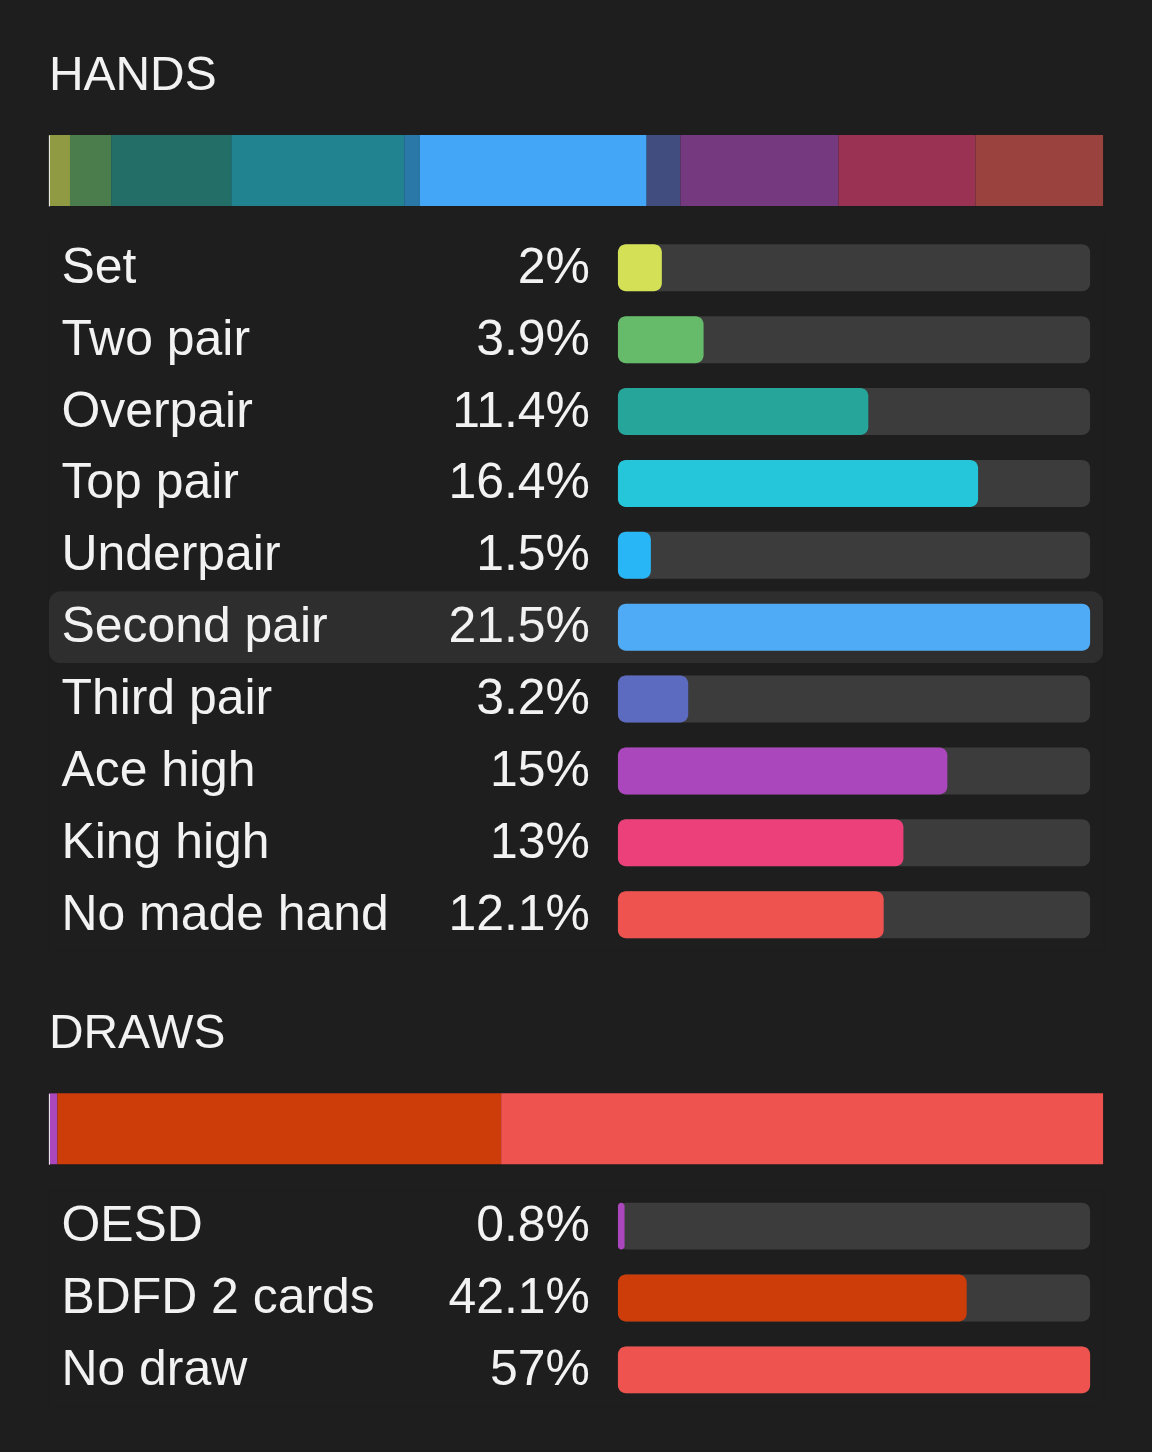 The width and height of the screenshot is (1152, 1452). What do you see at coordinates (156, 337) in the screenshot?
I see `y-tick-label: Two pair` at bounding box center [156, 337].